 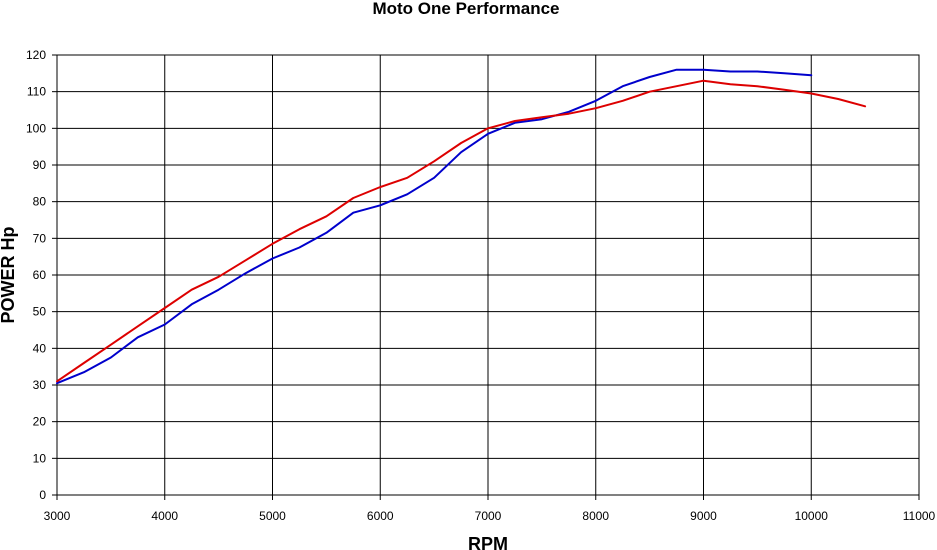 I want to click on y-tick-label: 40, so click(x=40, y=348).